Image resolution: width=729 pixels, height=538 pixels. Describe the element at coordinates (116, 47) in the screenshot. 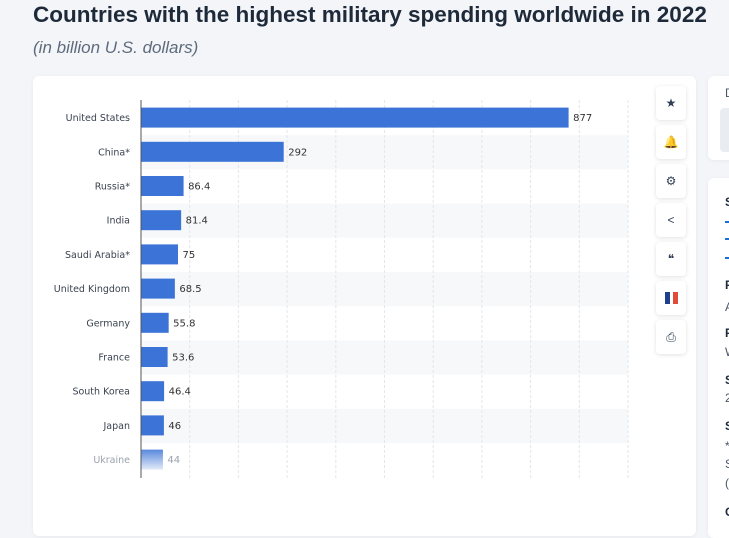

I see `page-subtitle: (in billion U.S. dollars)` at that location.